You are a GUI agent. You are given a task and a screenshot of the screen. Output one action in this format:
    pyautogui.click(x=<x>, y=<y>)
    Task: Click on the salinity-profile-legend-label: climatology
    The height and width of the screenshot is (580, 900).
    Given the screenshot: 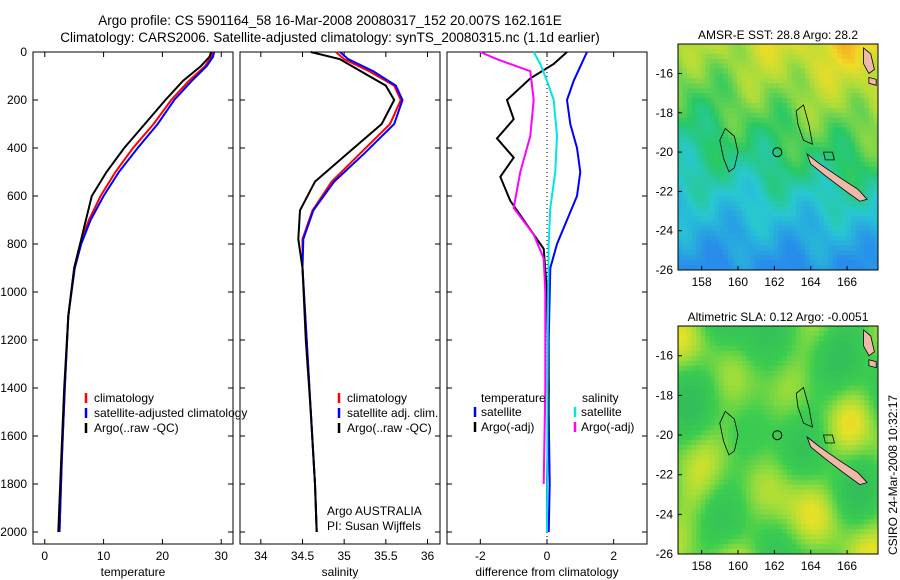 What is the action you would take?
    pyautogui.click(x=377, y=398)
    